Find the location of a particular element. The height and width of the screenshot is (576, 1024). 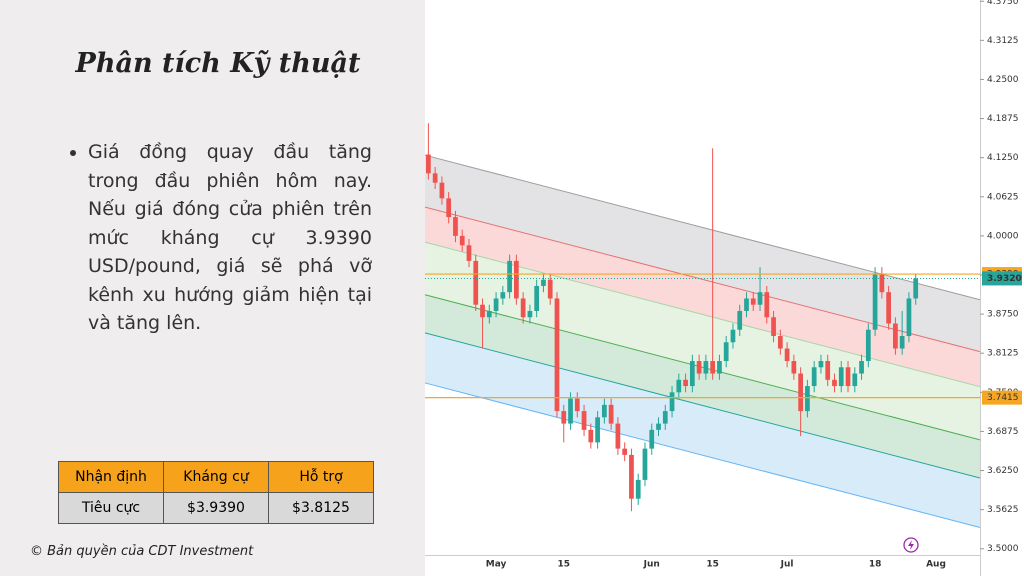

y-tick-label: 4.1250 is located at coordinates (1003, 158).